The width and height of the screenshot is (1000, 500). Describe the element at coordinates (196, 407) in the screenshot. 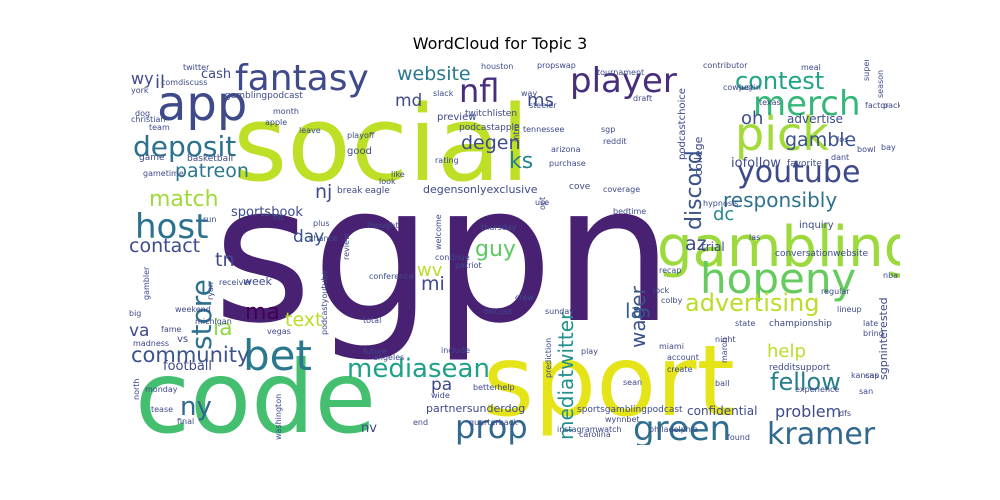

I see `word-ny: ny` at that location.